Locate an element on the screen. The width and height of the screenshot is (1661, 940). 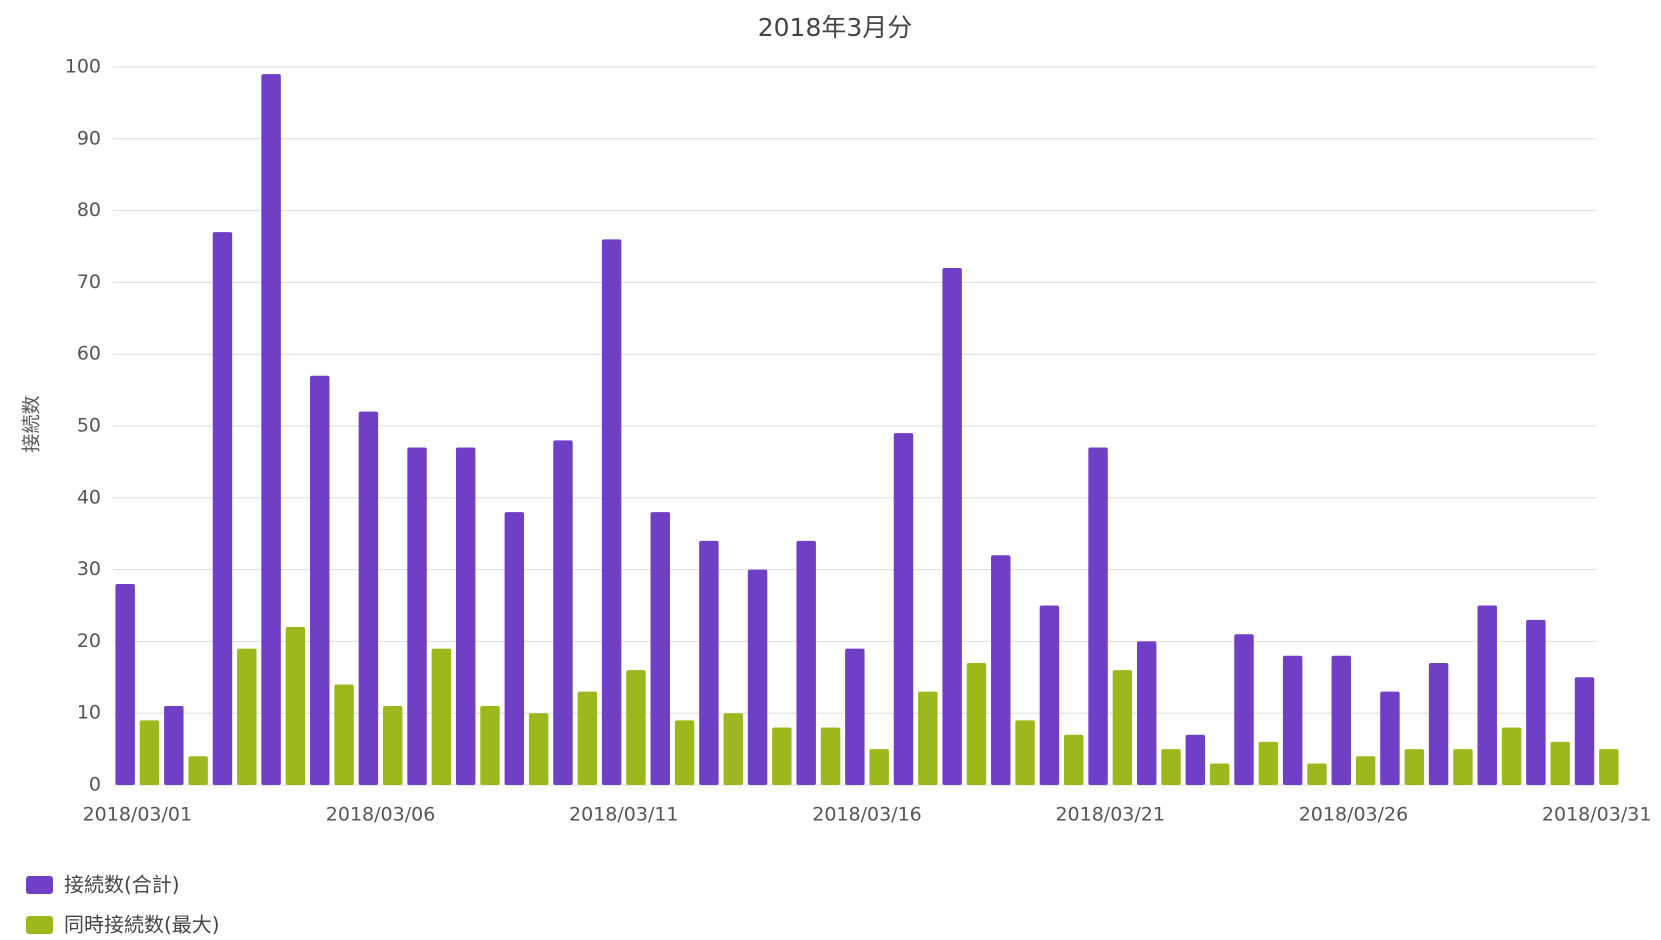
y-tick-label: 90 is located at coordinates (89, 138).